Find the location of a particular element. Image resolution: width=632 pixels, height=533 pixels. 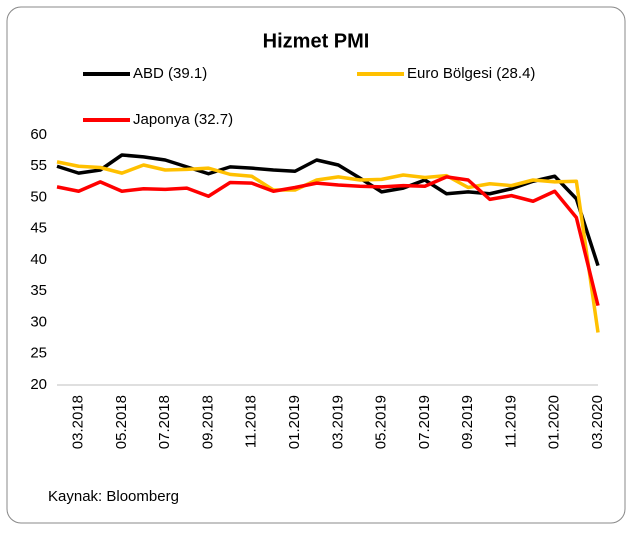

y-tick-label: 60 is located at coordinates (38, 134).